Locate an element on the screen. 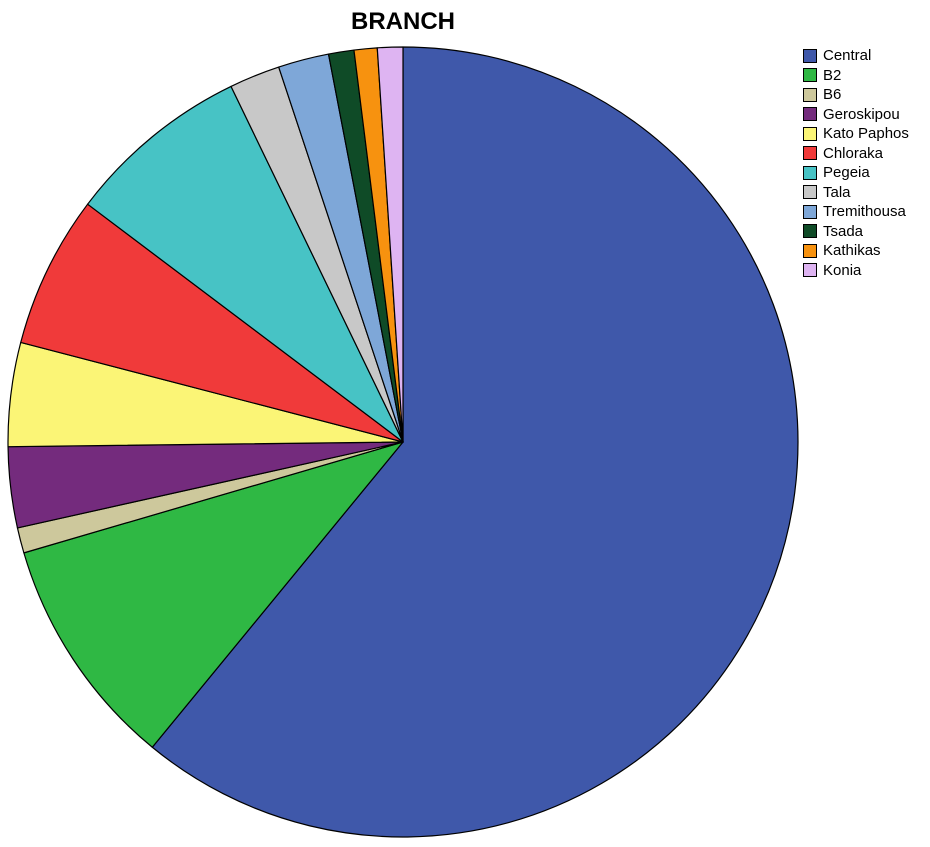  legend-label: B6 is located at coordinates (832, 95).